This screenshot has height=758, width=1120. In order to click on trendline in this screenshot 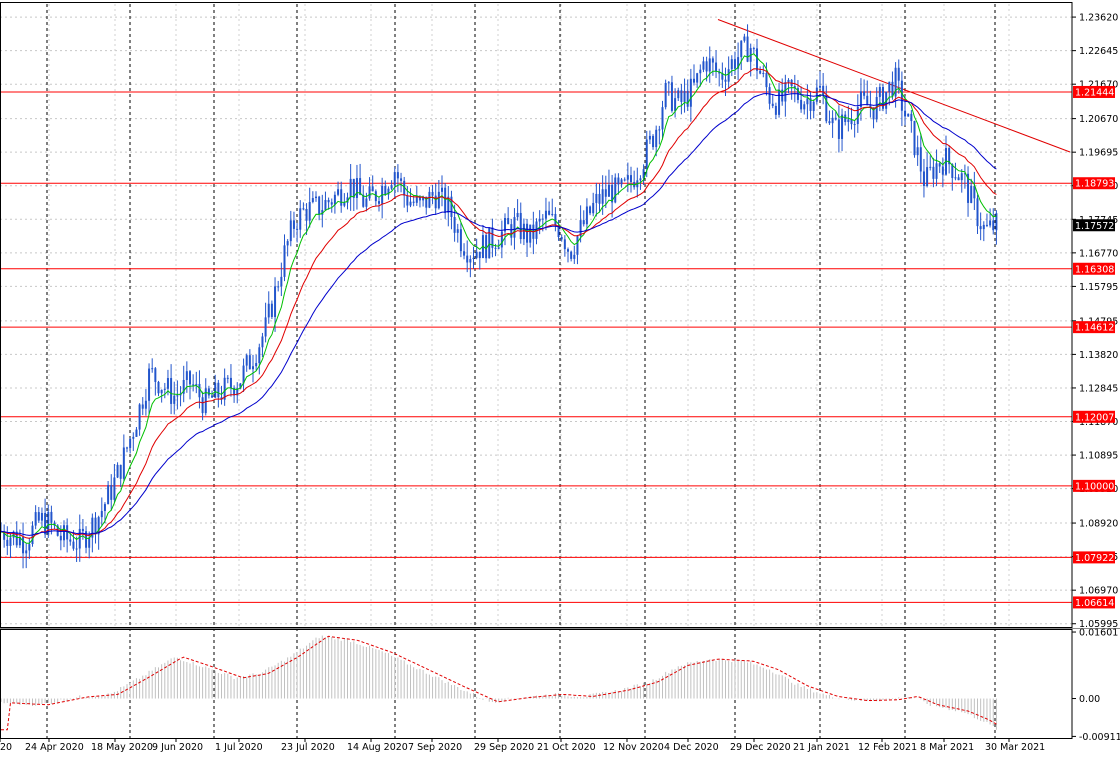, I will do `click(894, 86)`.